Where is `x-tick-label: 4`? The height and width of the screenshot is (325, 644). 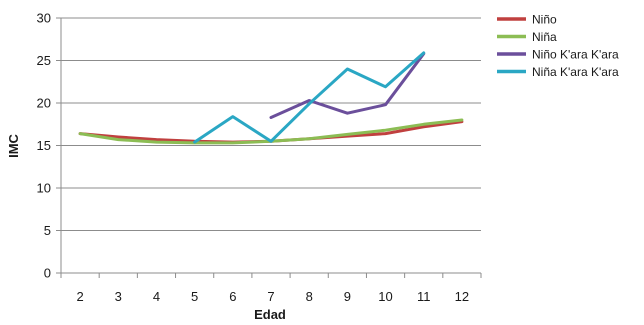
x-tick-label: 4 is located at coordinates (156, 296).